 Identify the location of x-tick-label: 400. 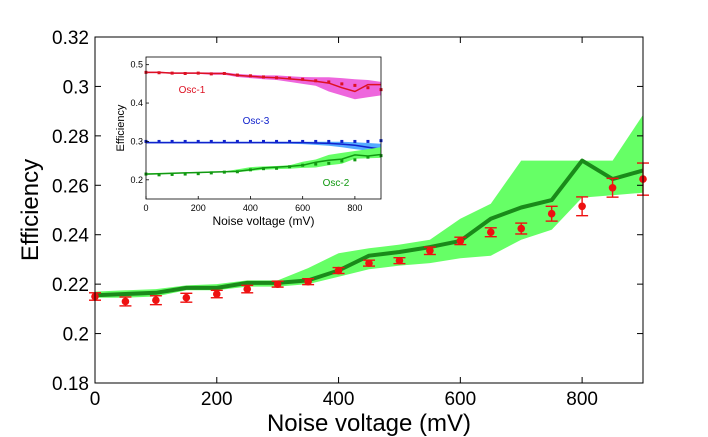
(339, 399).